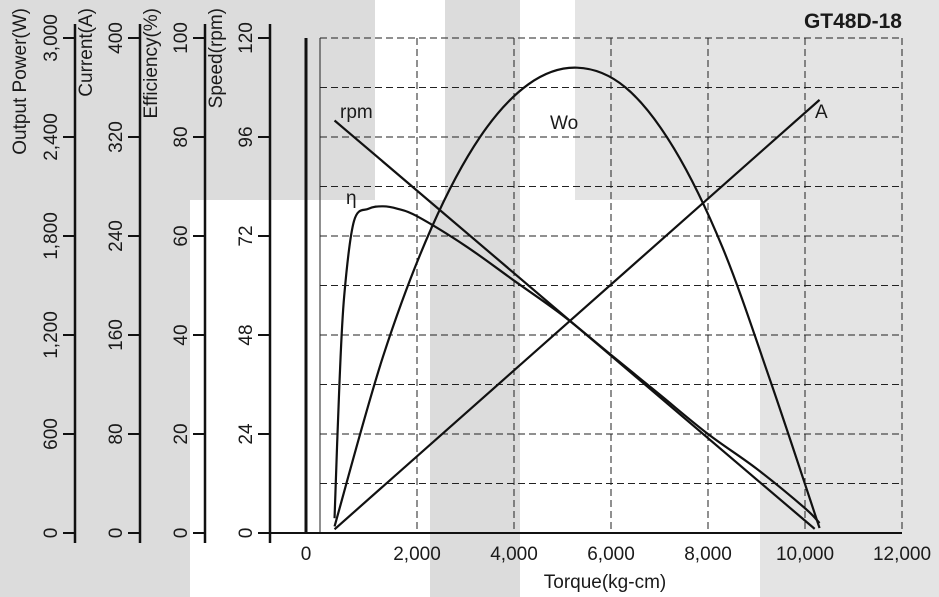 This screenshot has width=939, height=597. Describe the element at coordinates (514, 554) in the screenshot. I see `x-tick-label: 4,000` at that location.